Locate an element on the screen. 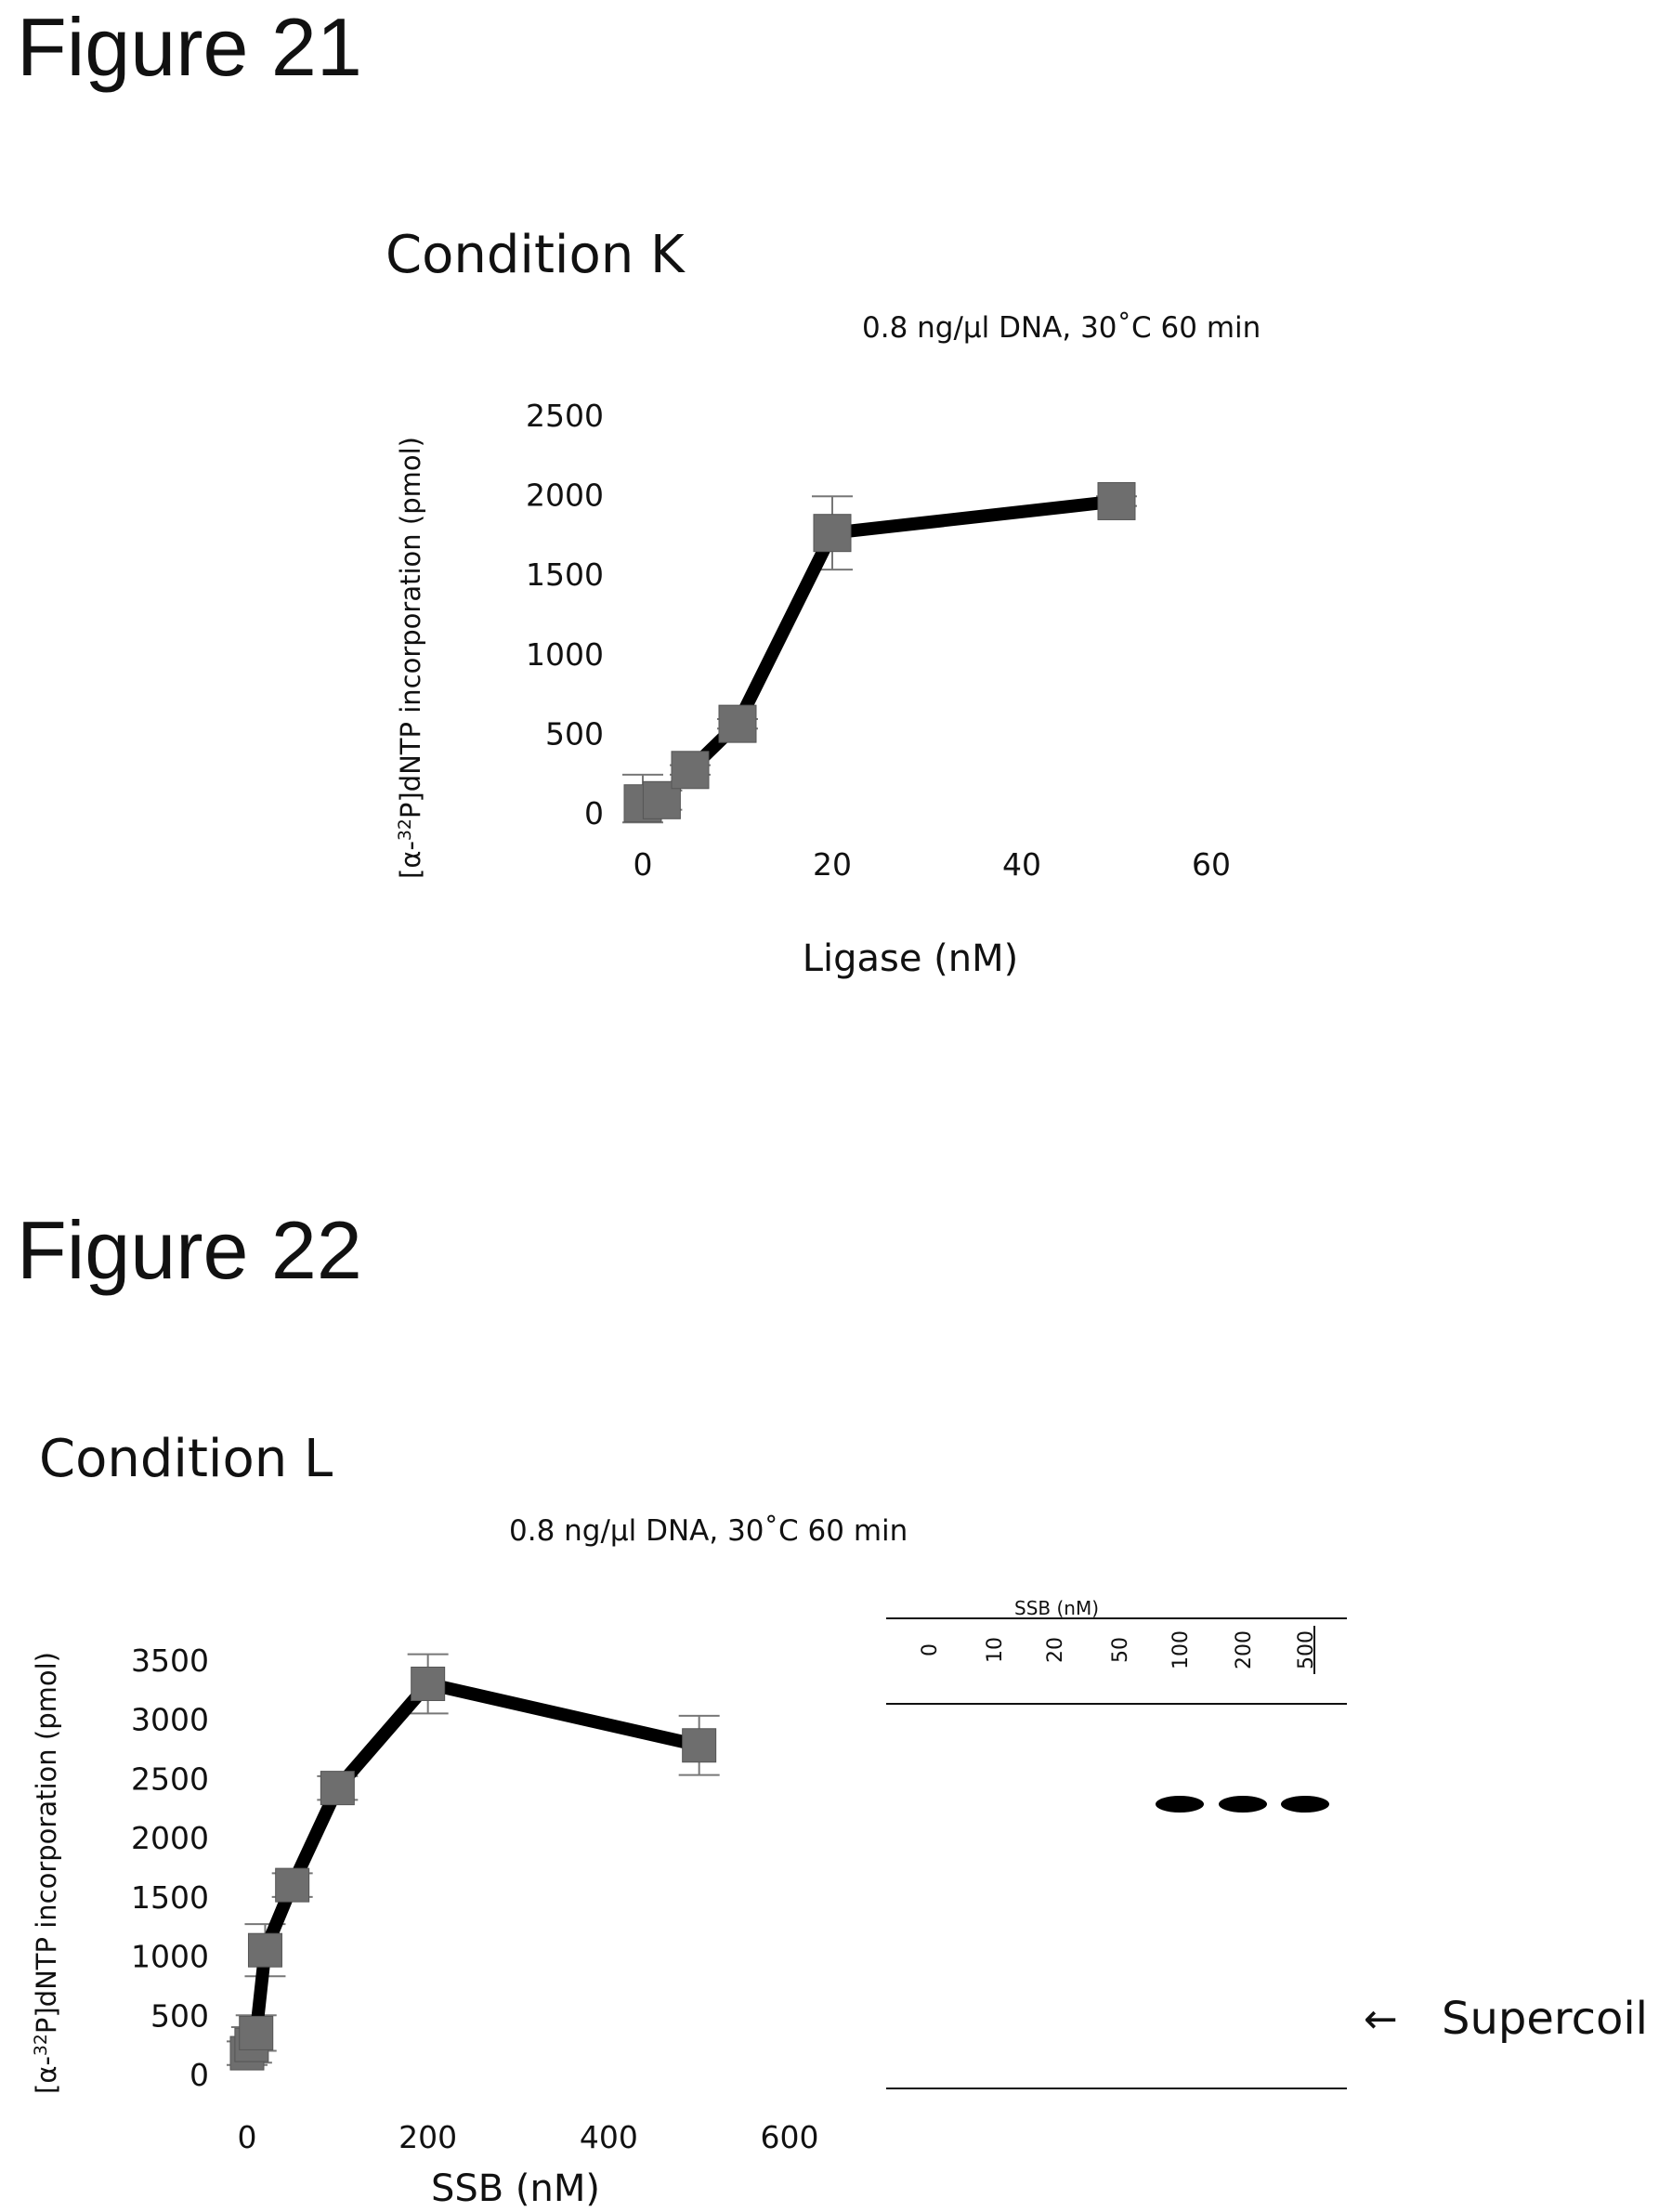  chart-1-subtitle: 0.8 ng/µl DNA, 30˚C 60 min is located at coordinates (1061, 328).